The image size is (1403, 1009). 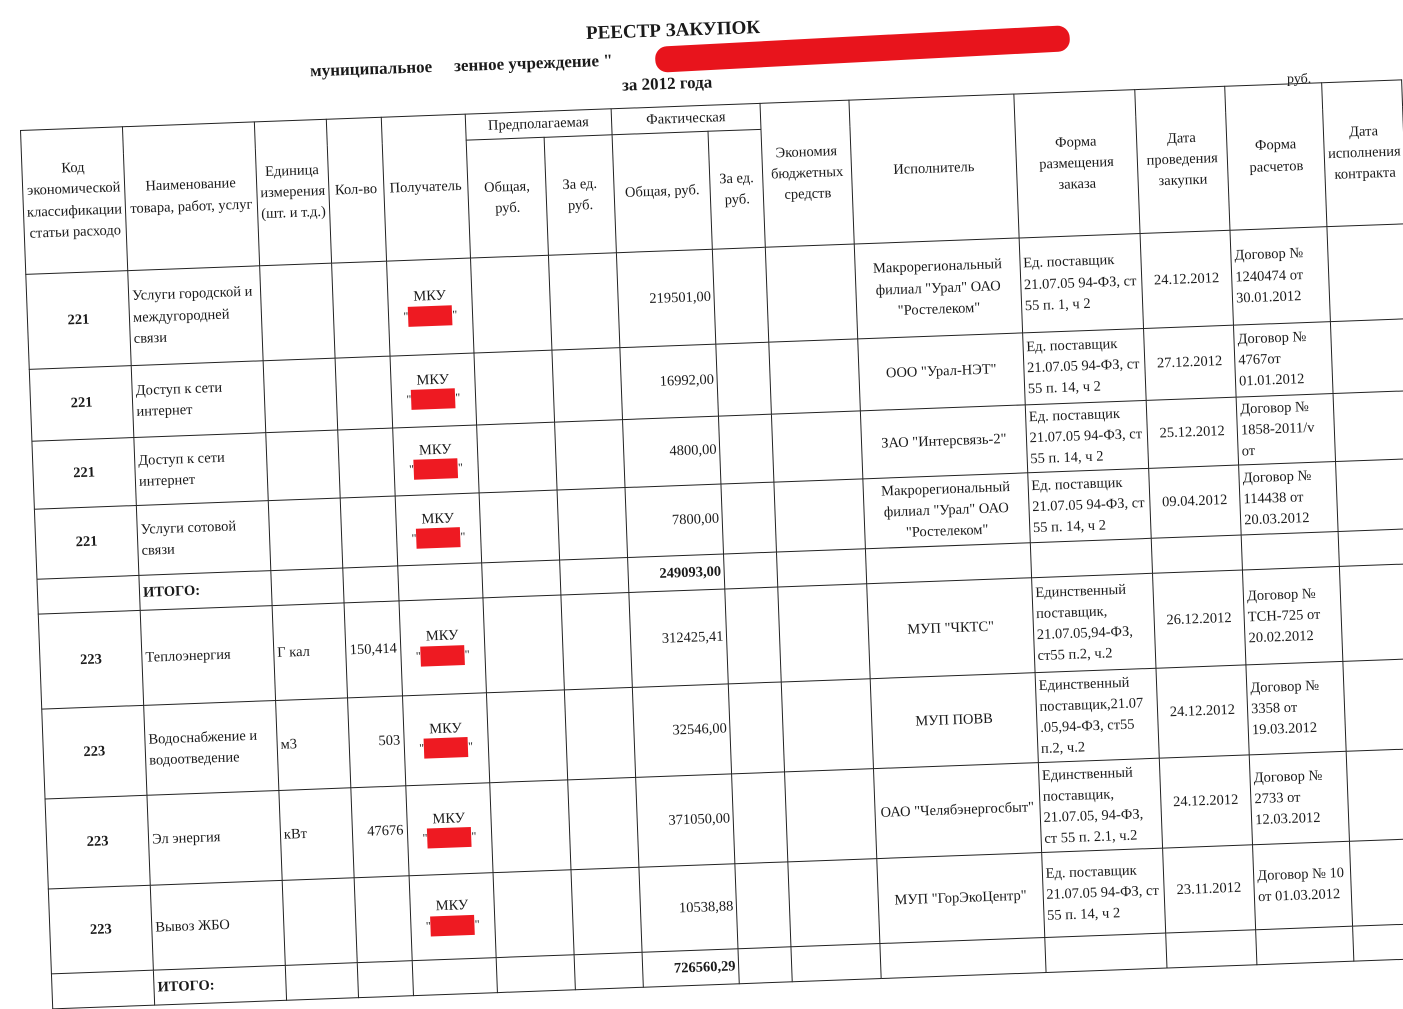 I want to click on cell-unit: Г кал, so click(x=310, y=652).